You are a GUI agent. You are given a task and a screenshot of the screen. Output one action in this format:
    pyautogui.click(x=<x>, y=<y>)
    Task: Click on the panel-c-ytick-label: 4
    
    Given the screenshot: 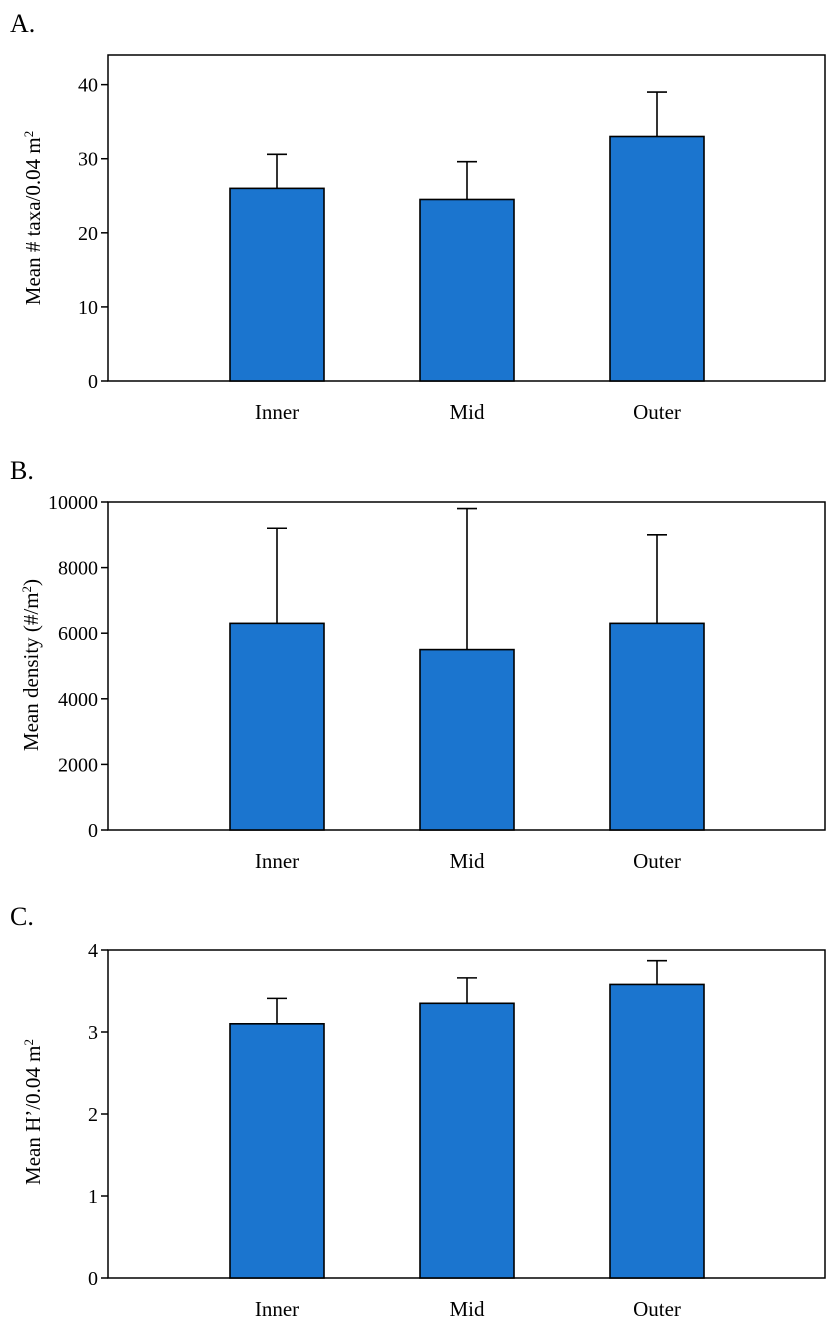 What is the action you would take?
    pyautogui.click(x=93, y=951)
    